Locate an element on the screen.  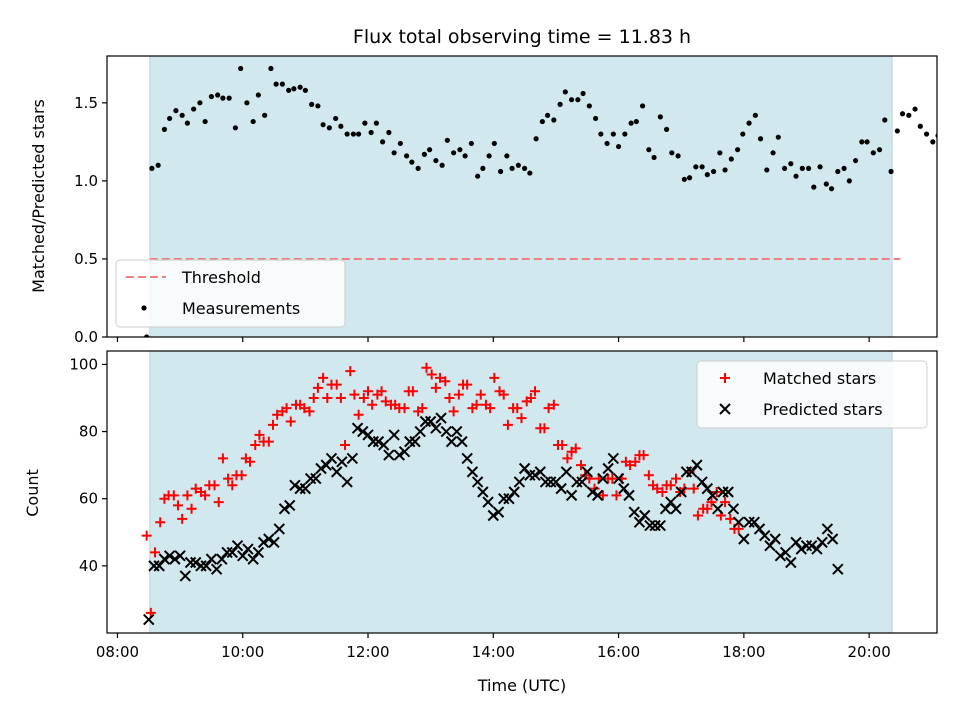
y-tick-label: 0.0 is located at coordinates (86, 337).